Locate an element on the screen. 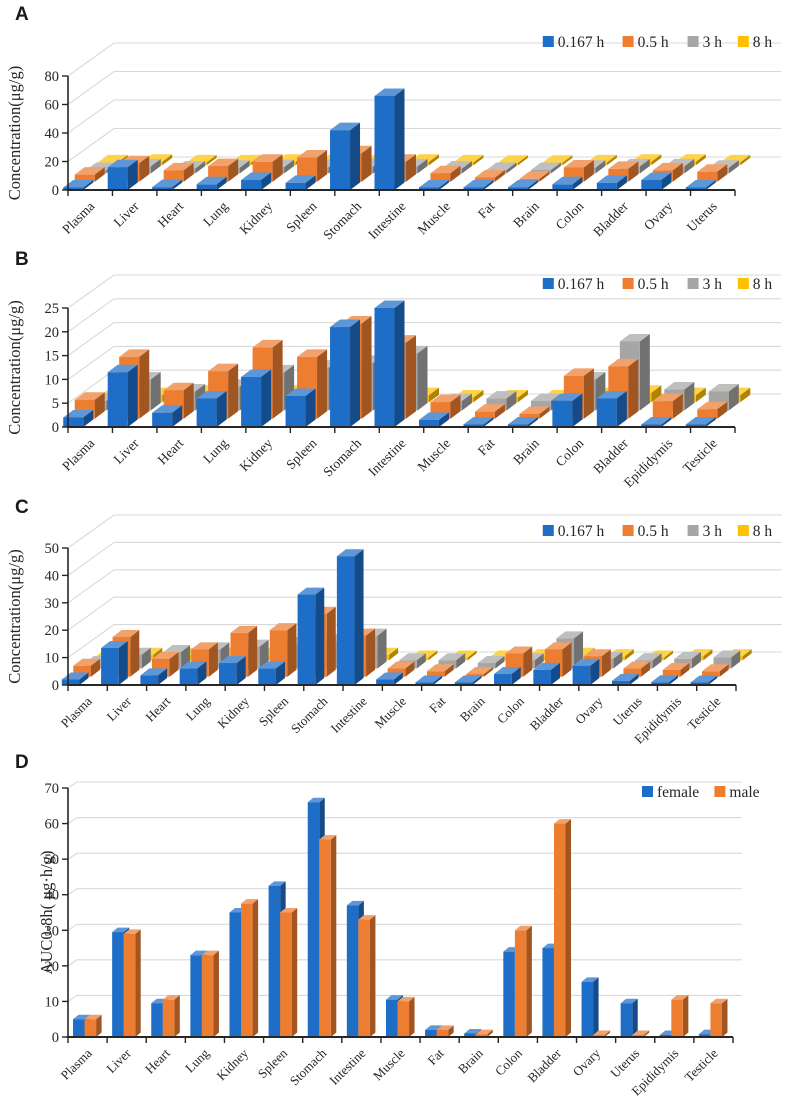 The width and height of the screenshot is (800, 1112). bar-Spleen-side is located at coordinates (310, 407).